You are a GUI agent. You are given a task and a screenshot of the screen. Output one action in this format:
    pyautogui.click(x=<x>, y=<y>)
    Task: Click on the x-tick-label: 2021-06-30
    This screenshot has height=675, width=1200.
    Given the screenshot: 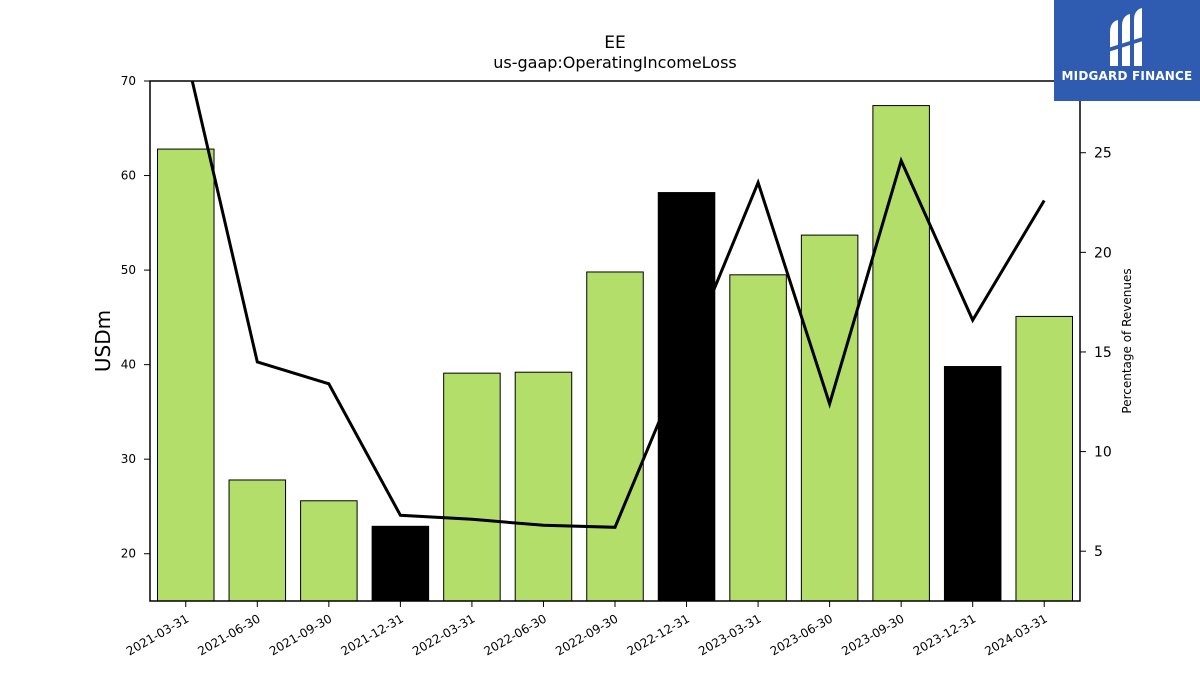 What is the action you would take?
    pyautogui.click(x=228, y=634)
    